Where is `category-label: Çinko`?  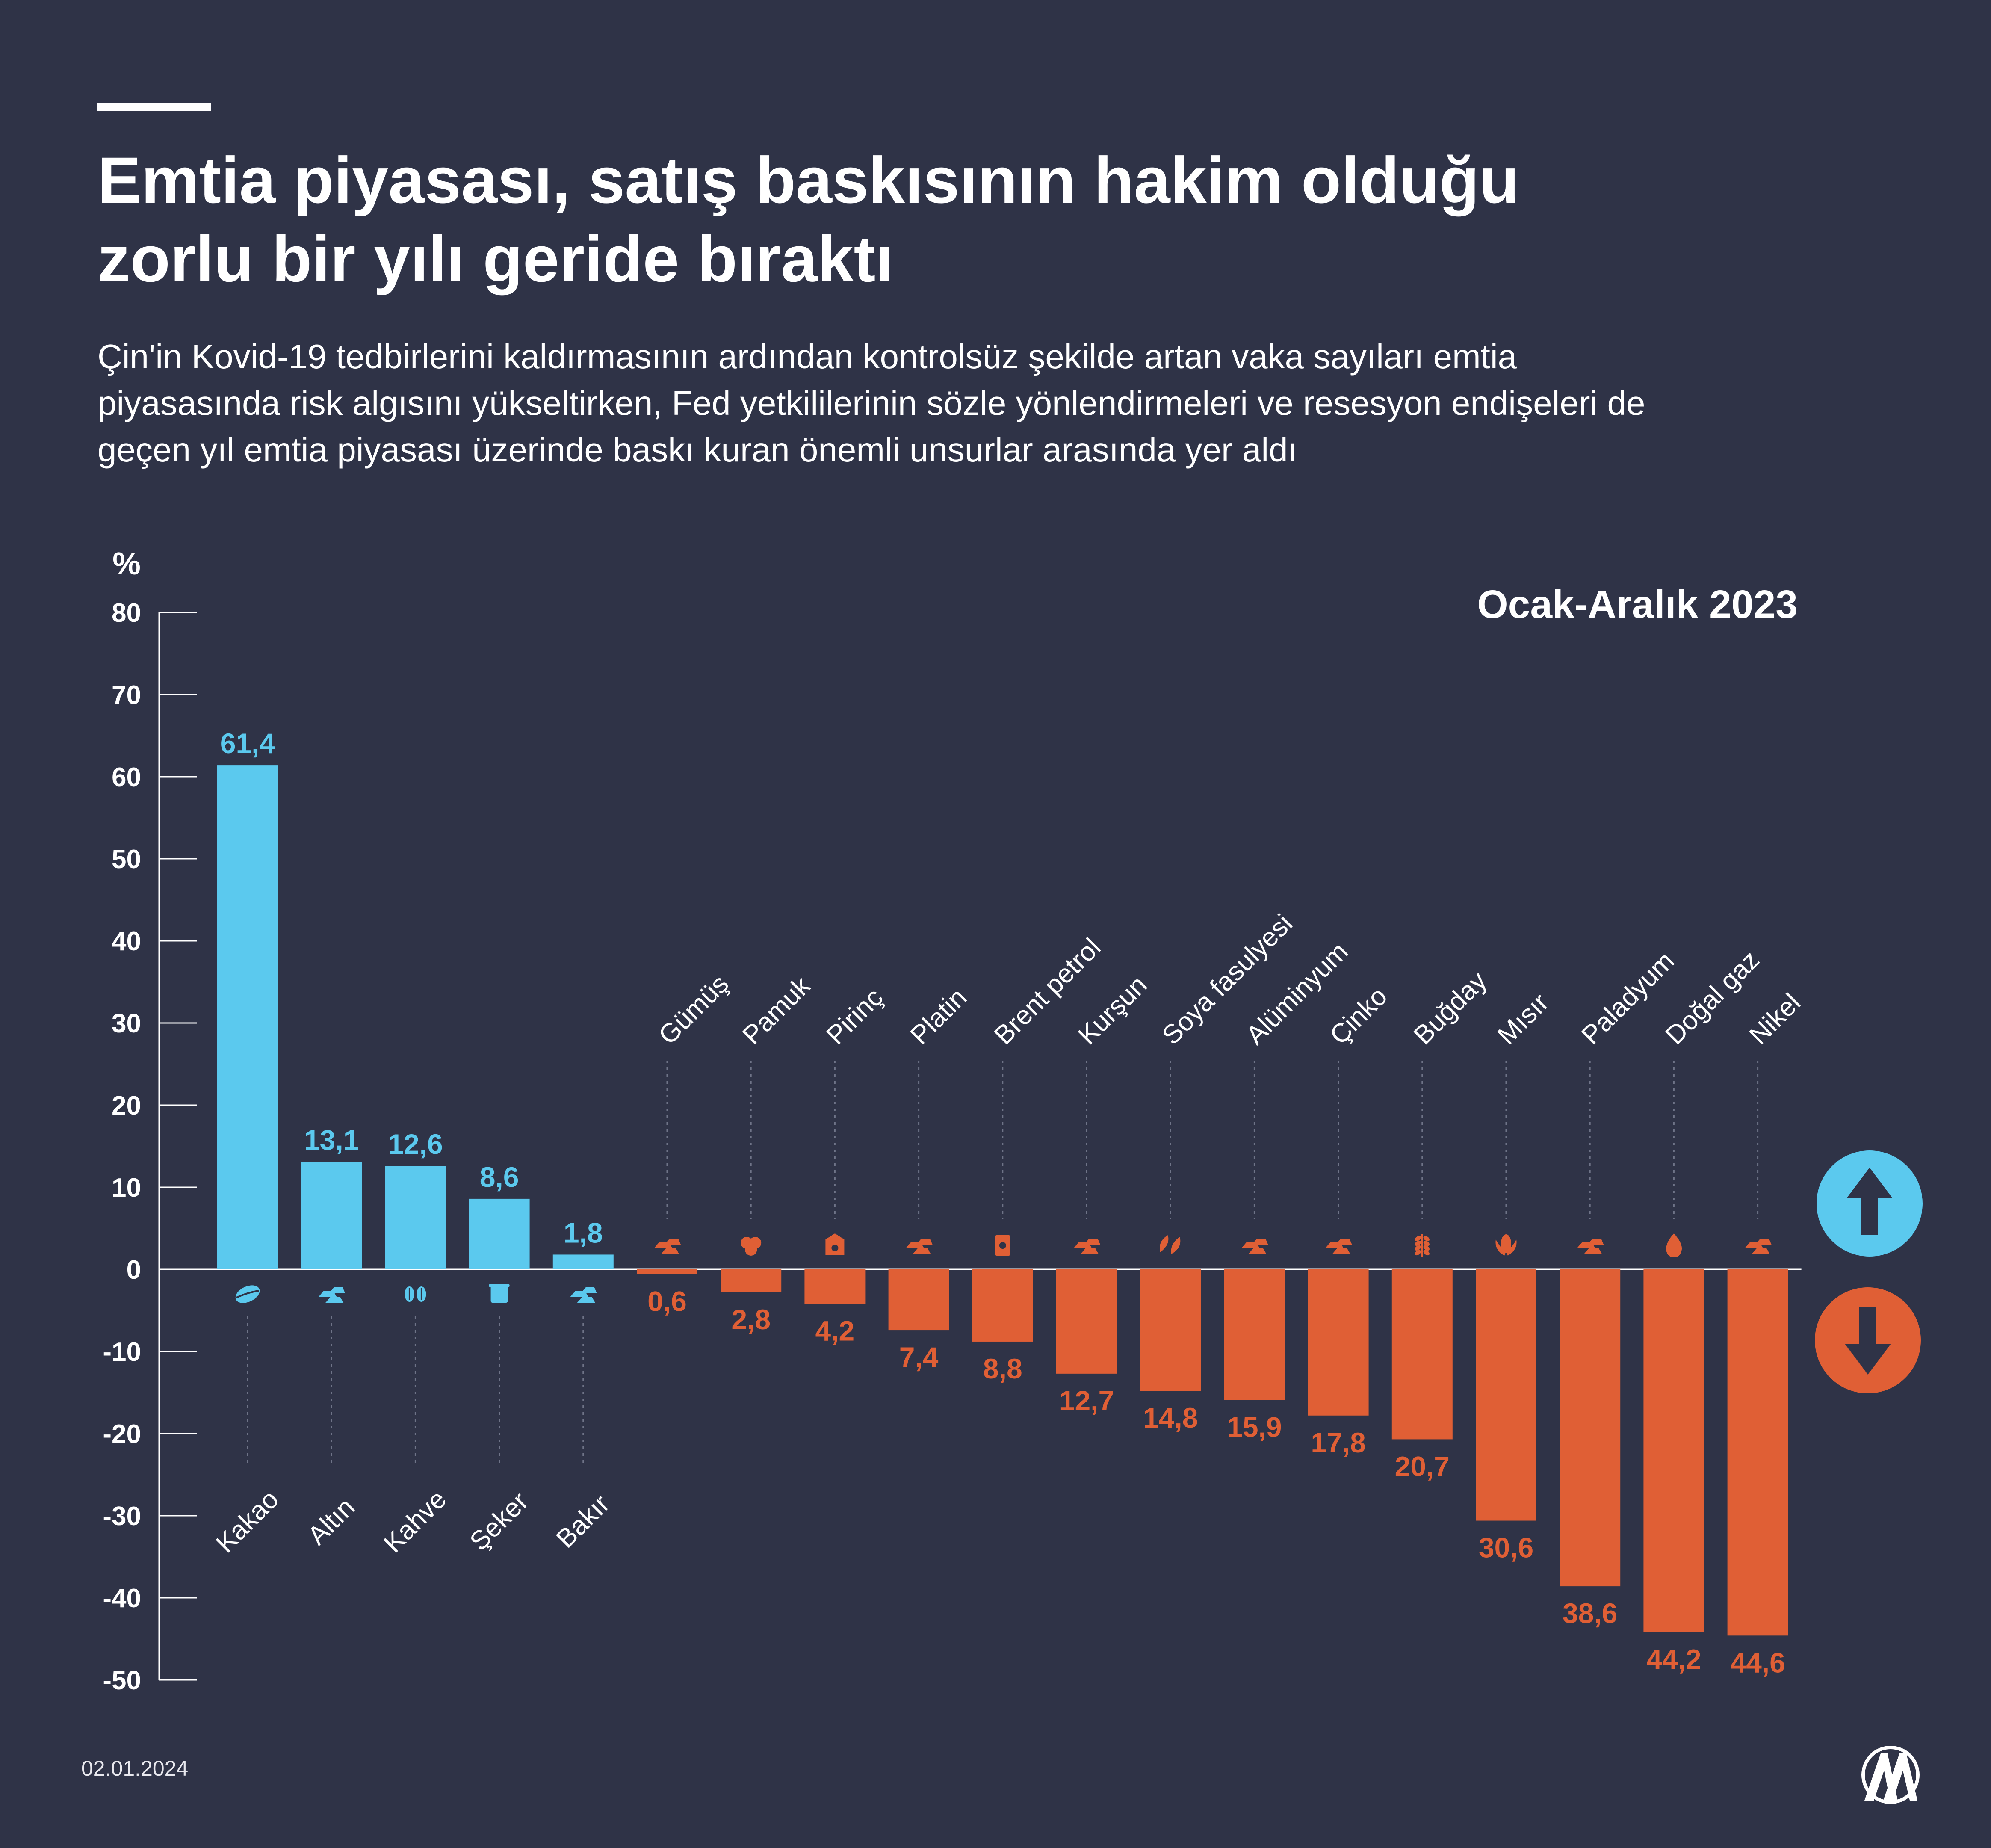 category-label: Çinko is located at coordinates (1358, 1016).